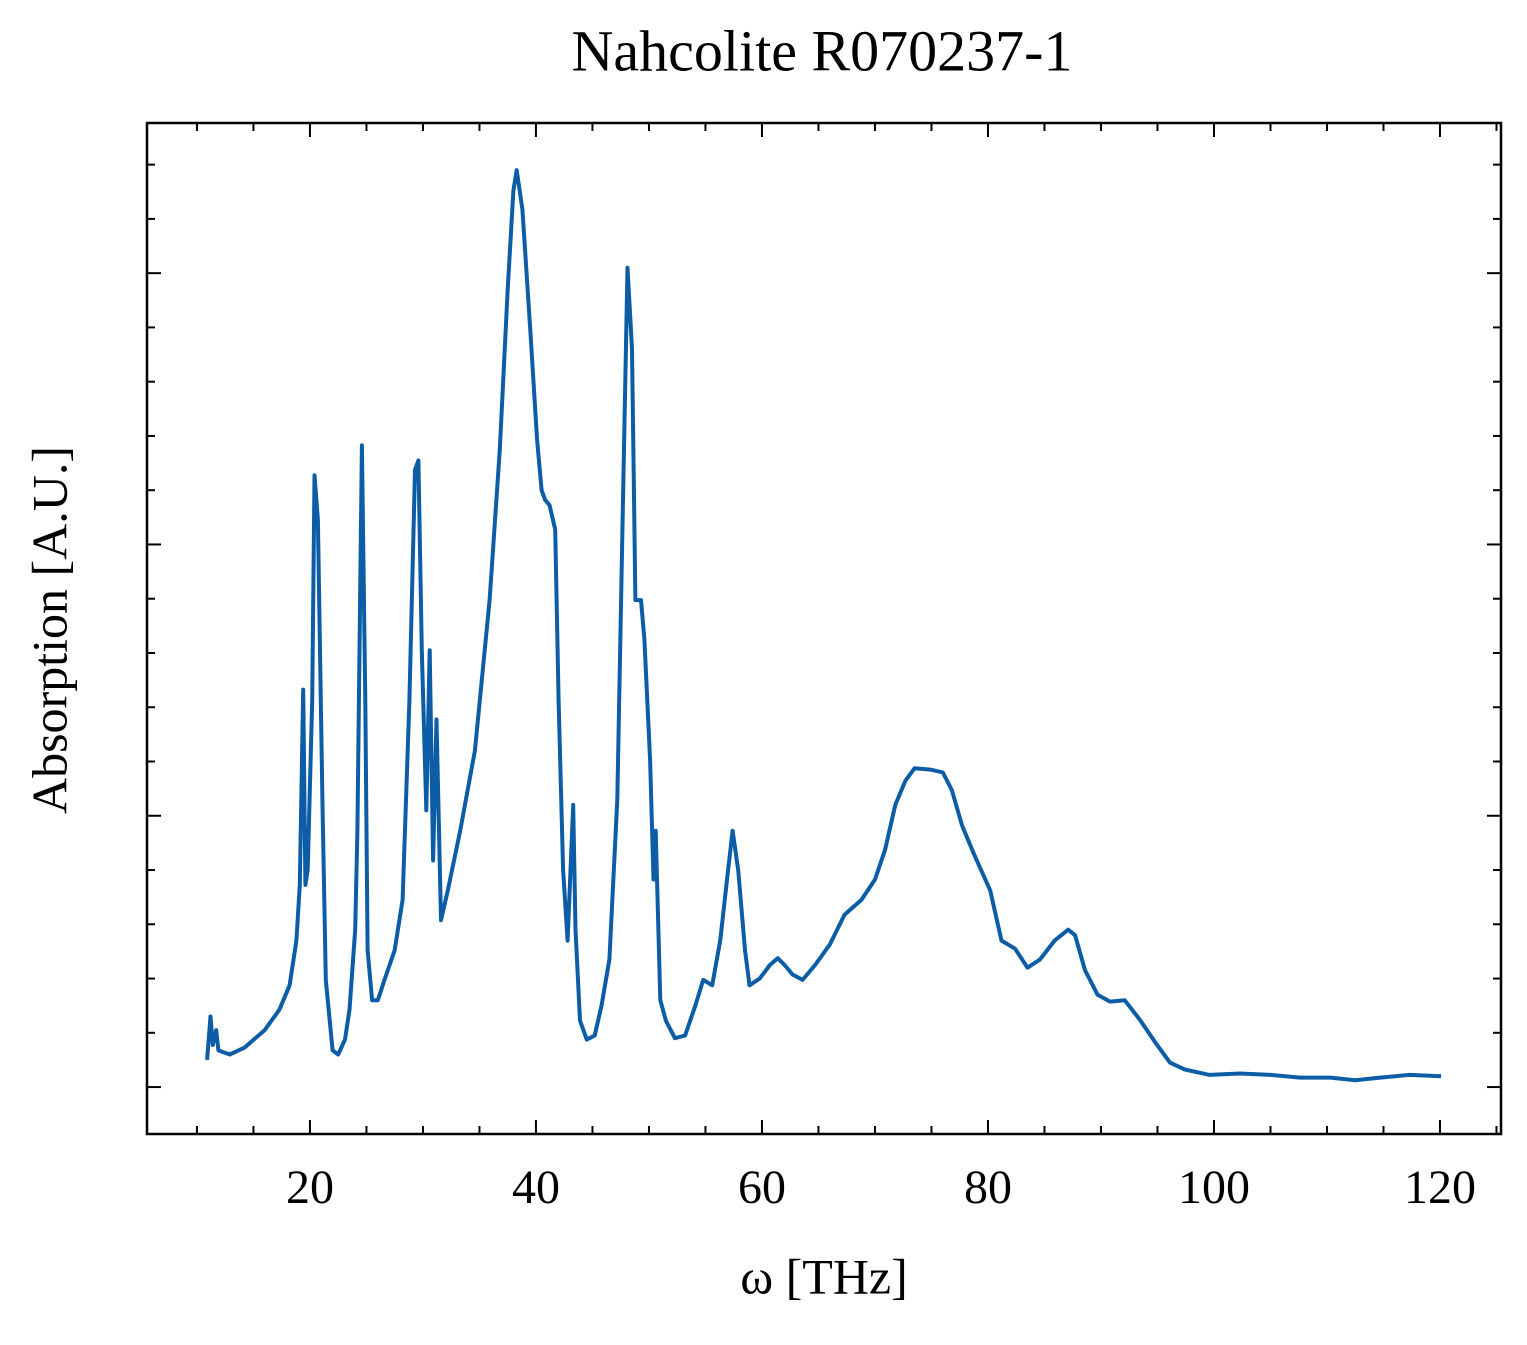 This screenshot has width=1527, height=1345. Describe the element at coordinates (536, 1187) in the screenshot. I see `x-tick-label: 40` at that location.